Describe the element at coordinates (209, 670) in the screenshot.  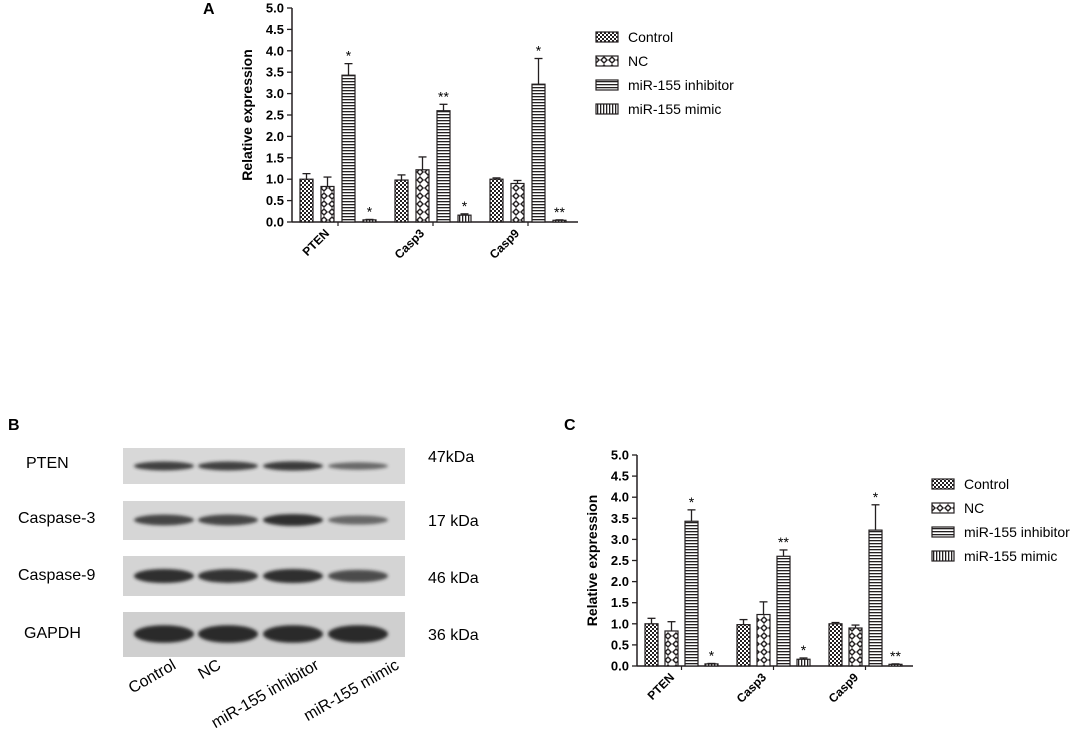
I see `blot-lane-label: NC` at that location.